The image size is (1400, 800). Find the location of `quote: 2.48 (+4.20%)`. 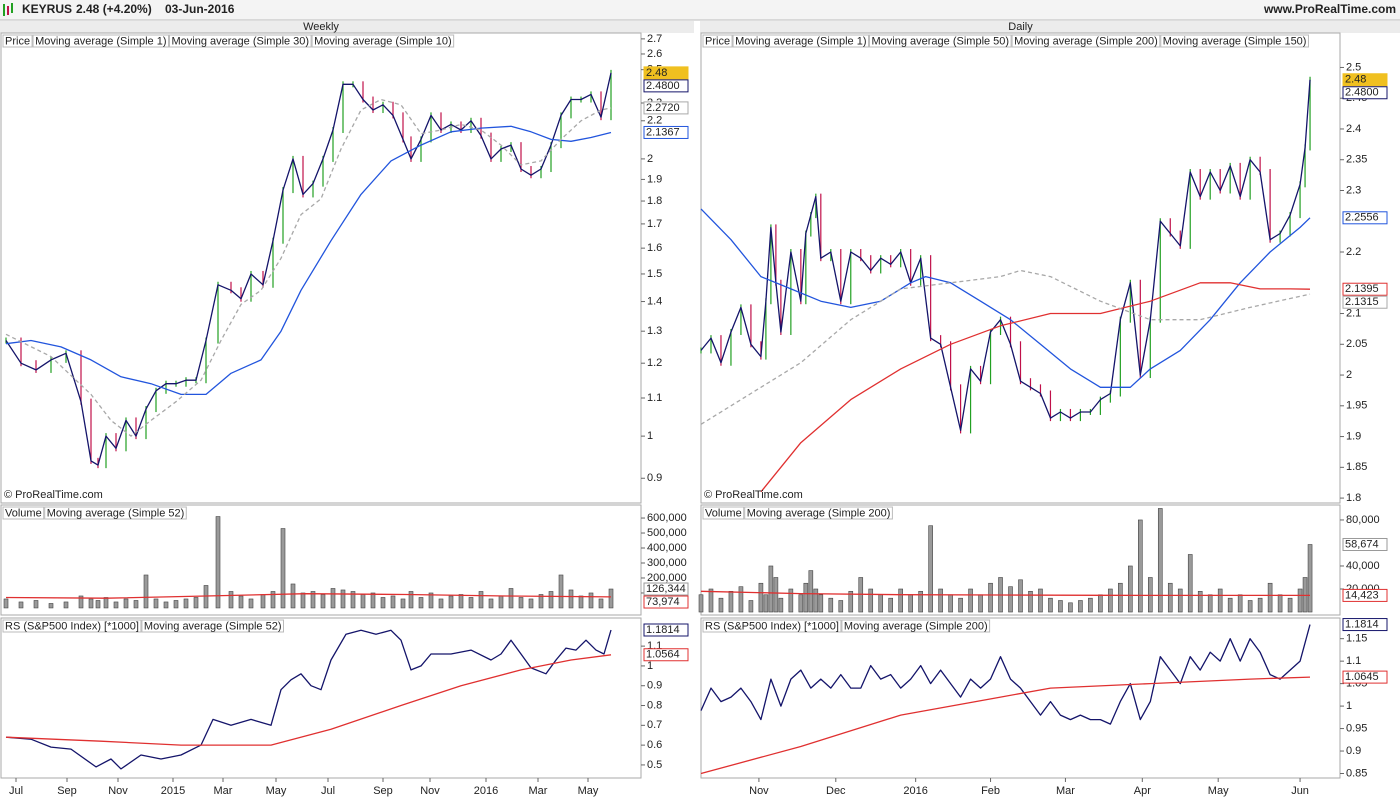

quote: 2.48 (+4.20%) is located at coordinates (114, 9).